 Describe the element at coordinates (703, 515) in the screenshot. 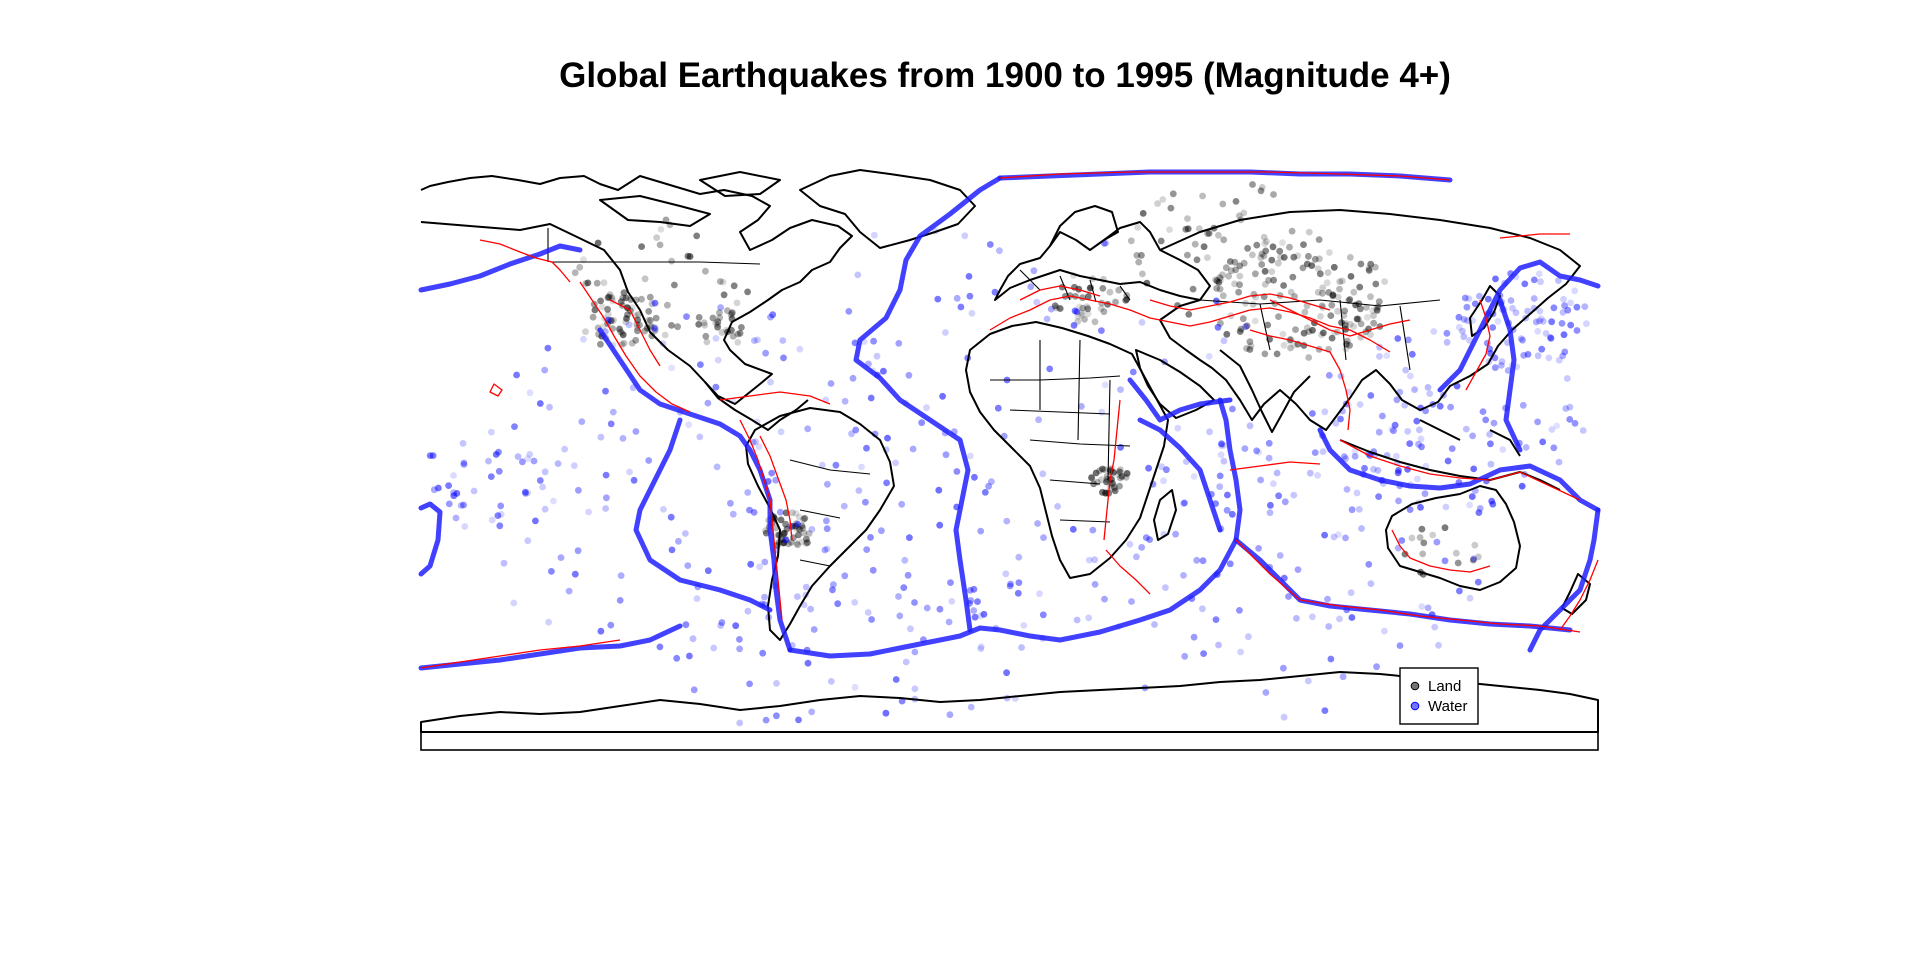

I see `band-east-pacific-rise` at that location.